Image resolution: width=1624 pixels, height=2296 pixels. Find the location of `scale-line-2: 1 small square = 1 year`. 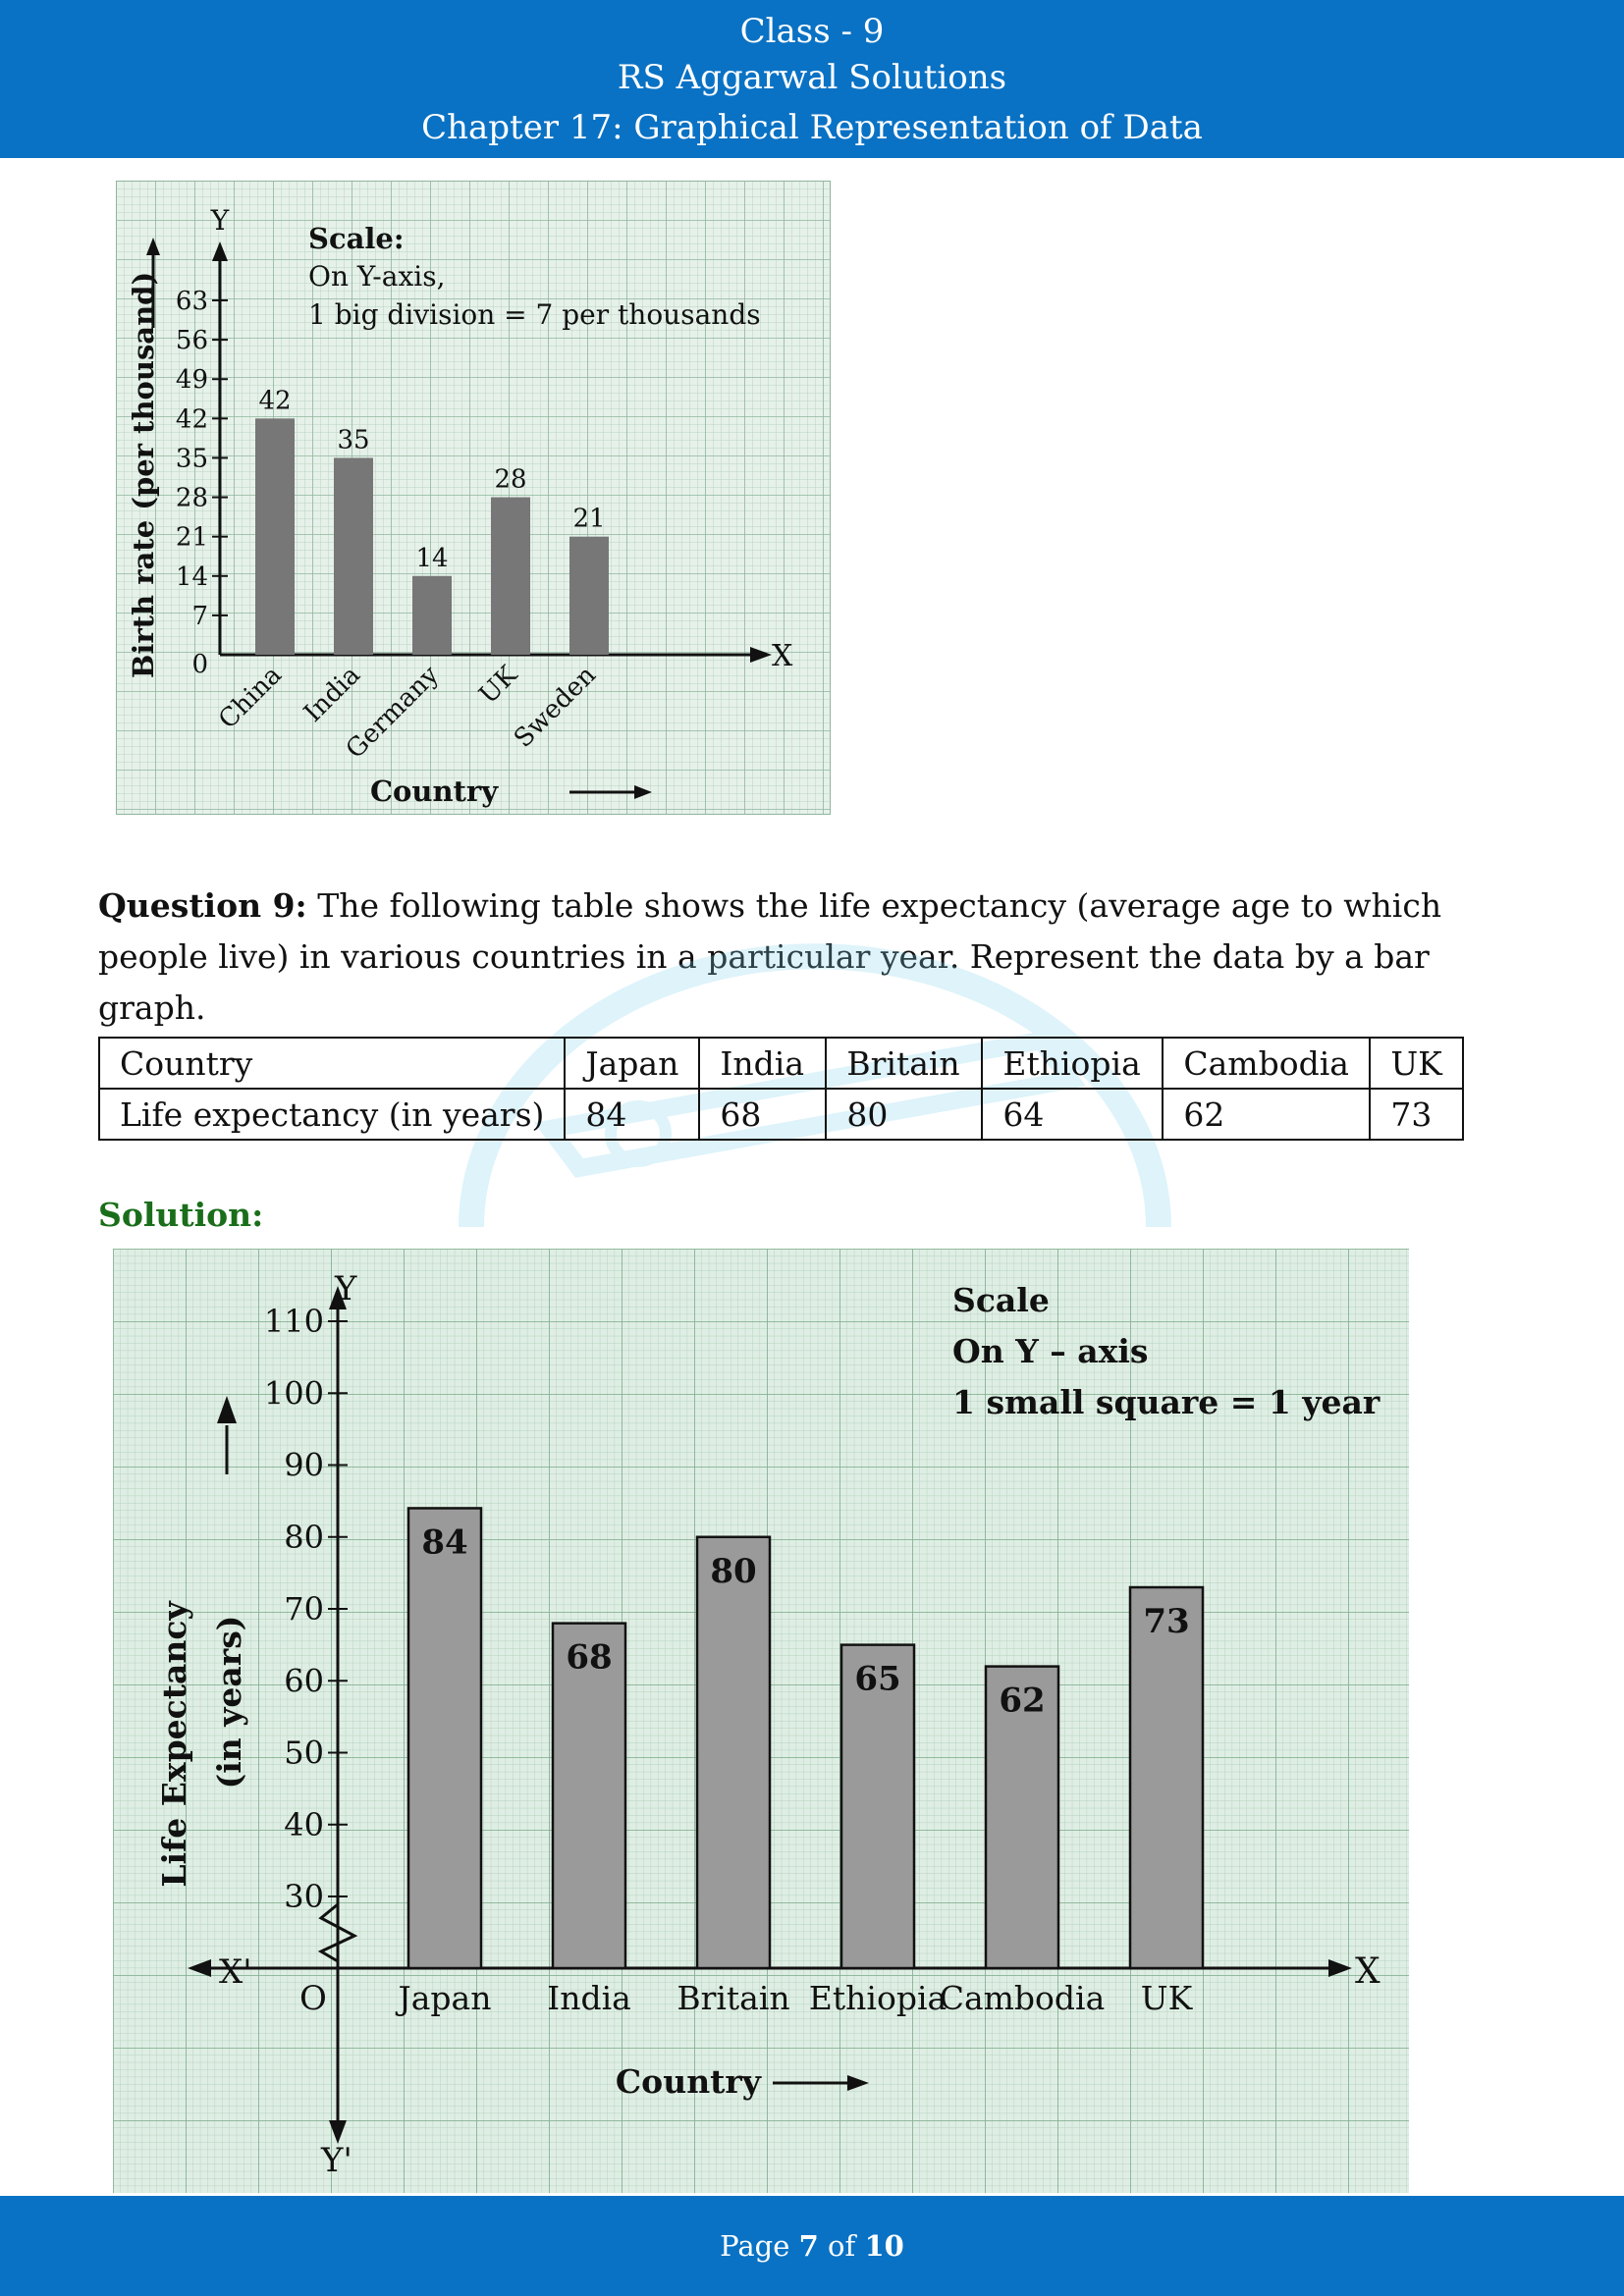

scale-line-2: 1 small square = 1 year is located at coordinates (1166, 1402).